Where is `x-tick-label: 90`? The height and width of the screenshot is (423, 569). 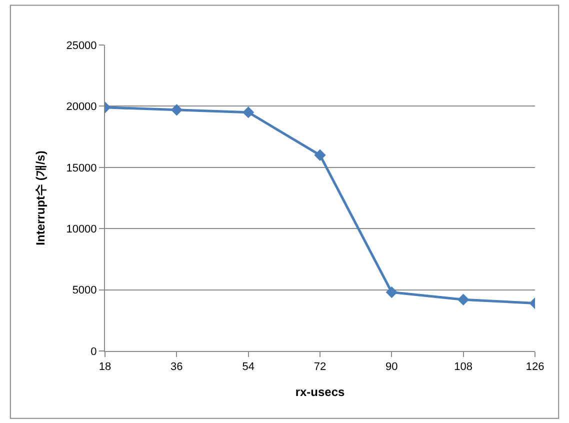 x-tick-label: 90 is located at coordinates (392, 367).